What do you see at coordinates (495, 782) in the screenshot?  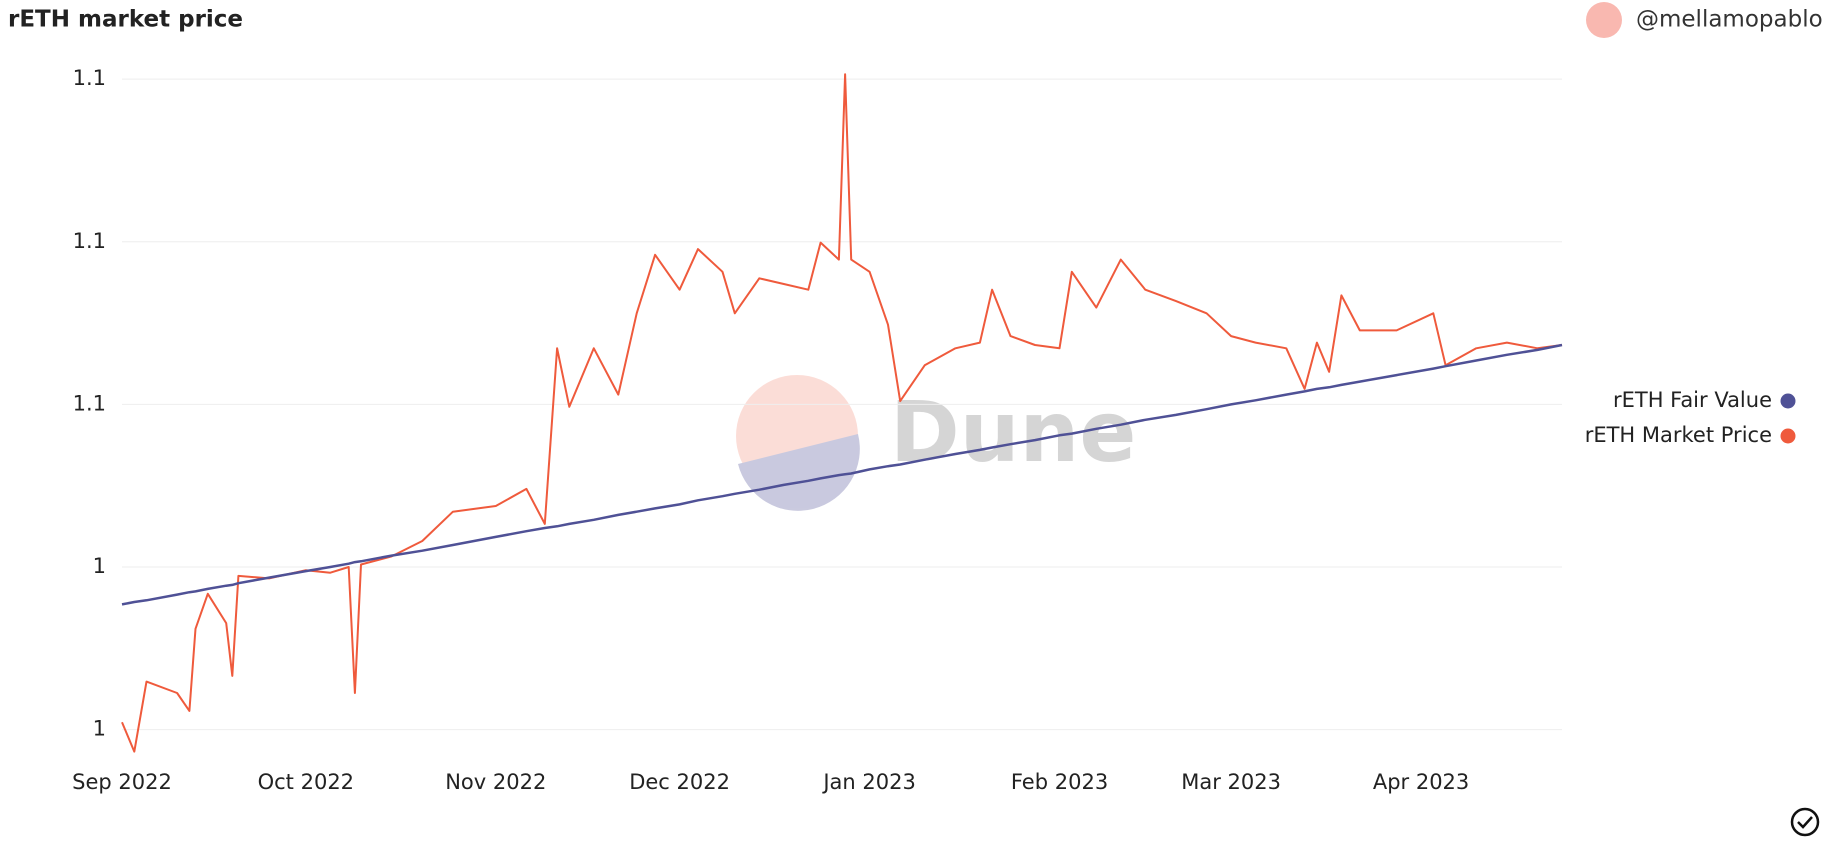 I see `x-tick-label: Nov 2022` at bounding box center [495, 782].